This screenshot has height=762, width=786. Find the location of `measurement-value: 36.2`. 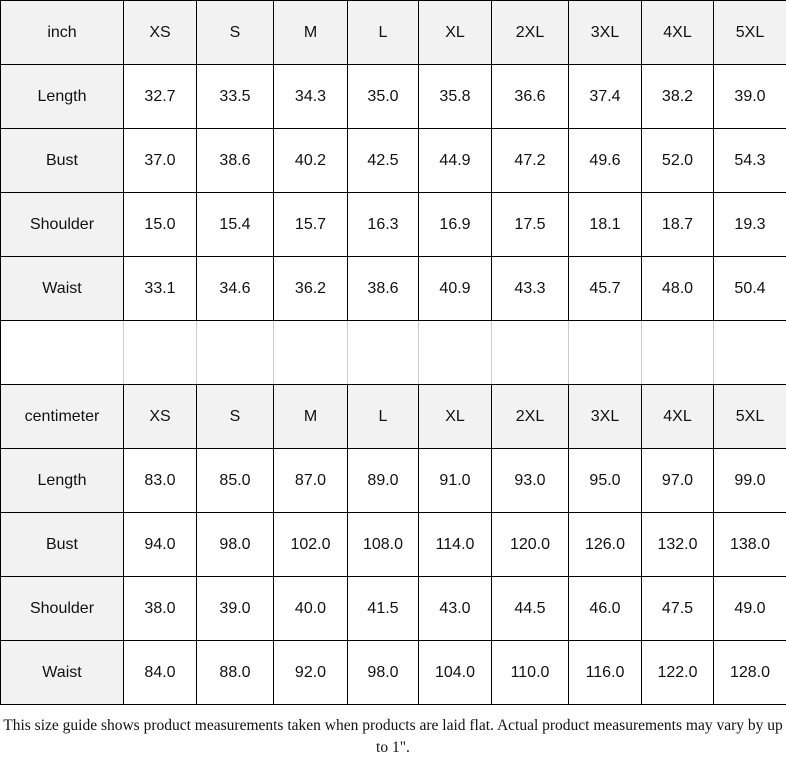

measurement-value: 36.2 is located at coordinates (310, 288).